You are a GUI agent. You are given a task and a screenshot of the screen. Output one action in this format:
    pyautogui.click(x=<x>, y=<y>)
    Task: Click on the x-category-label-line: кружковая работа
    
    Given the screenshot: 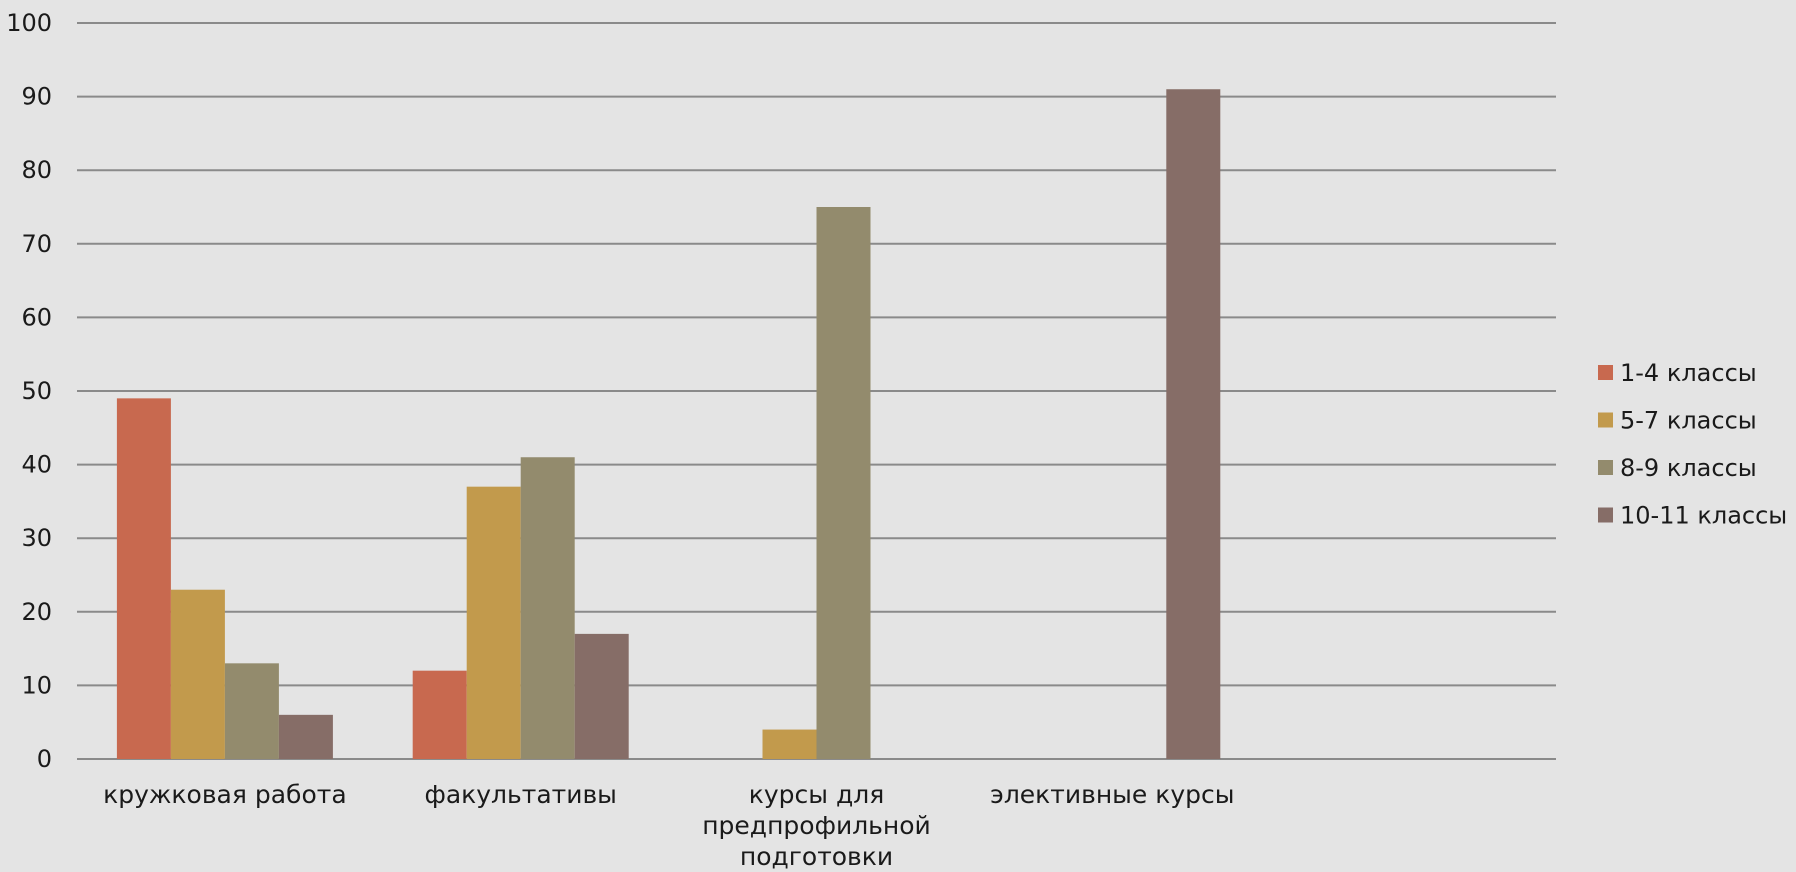 What is the action you would take?
    pyautogui.click(x=225, y=794)
    